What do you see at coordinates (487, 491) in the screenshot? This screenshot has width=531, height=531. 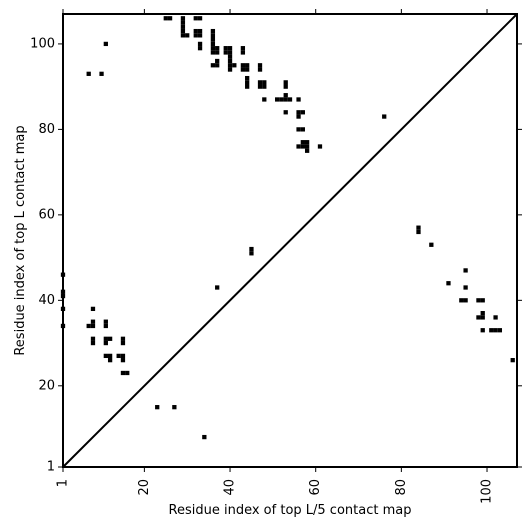 I see `x-tick-label-100: 100` at bounding box center [487, 491].